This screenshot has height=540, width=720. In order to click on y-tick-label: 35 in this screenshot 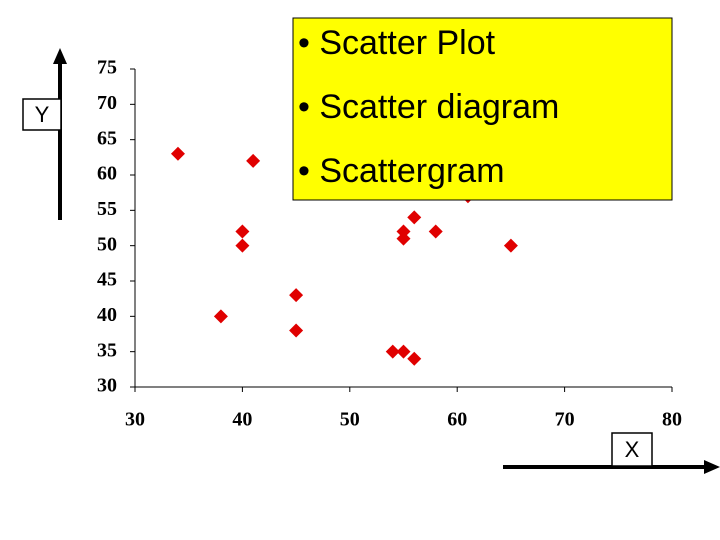, I will do `click(107, 350)`.